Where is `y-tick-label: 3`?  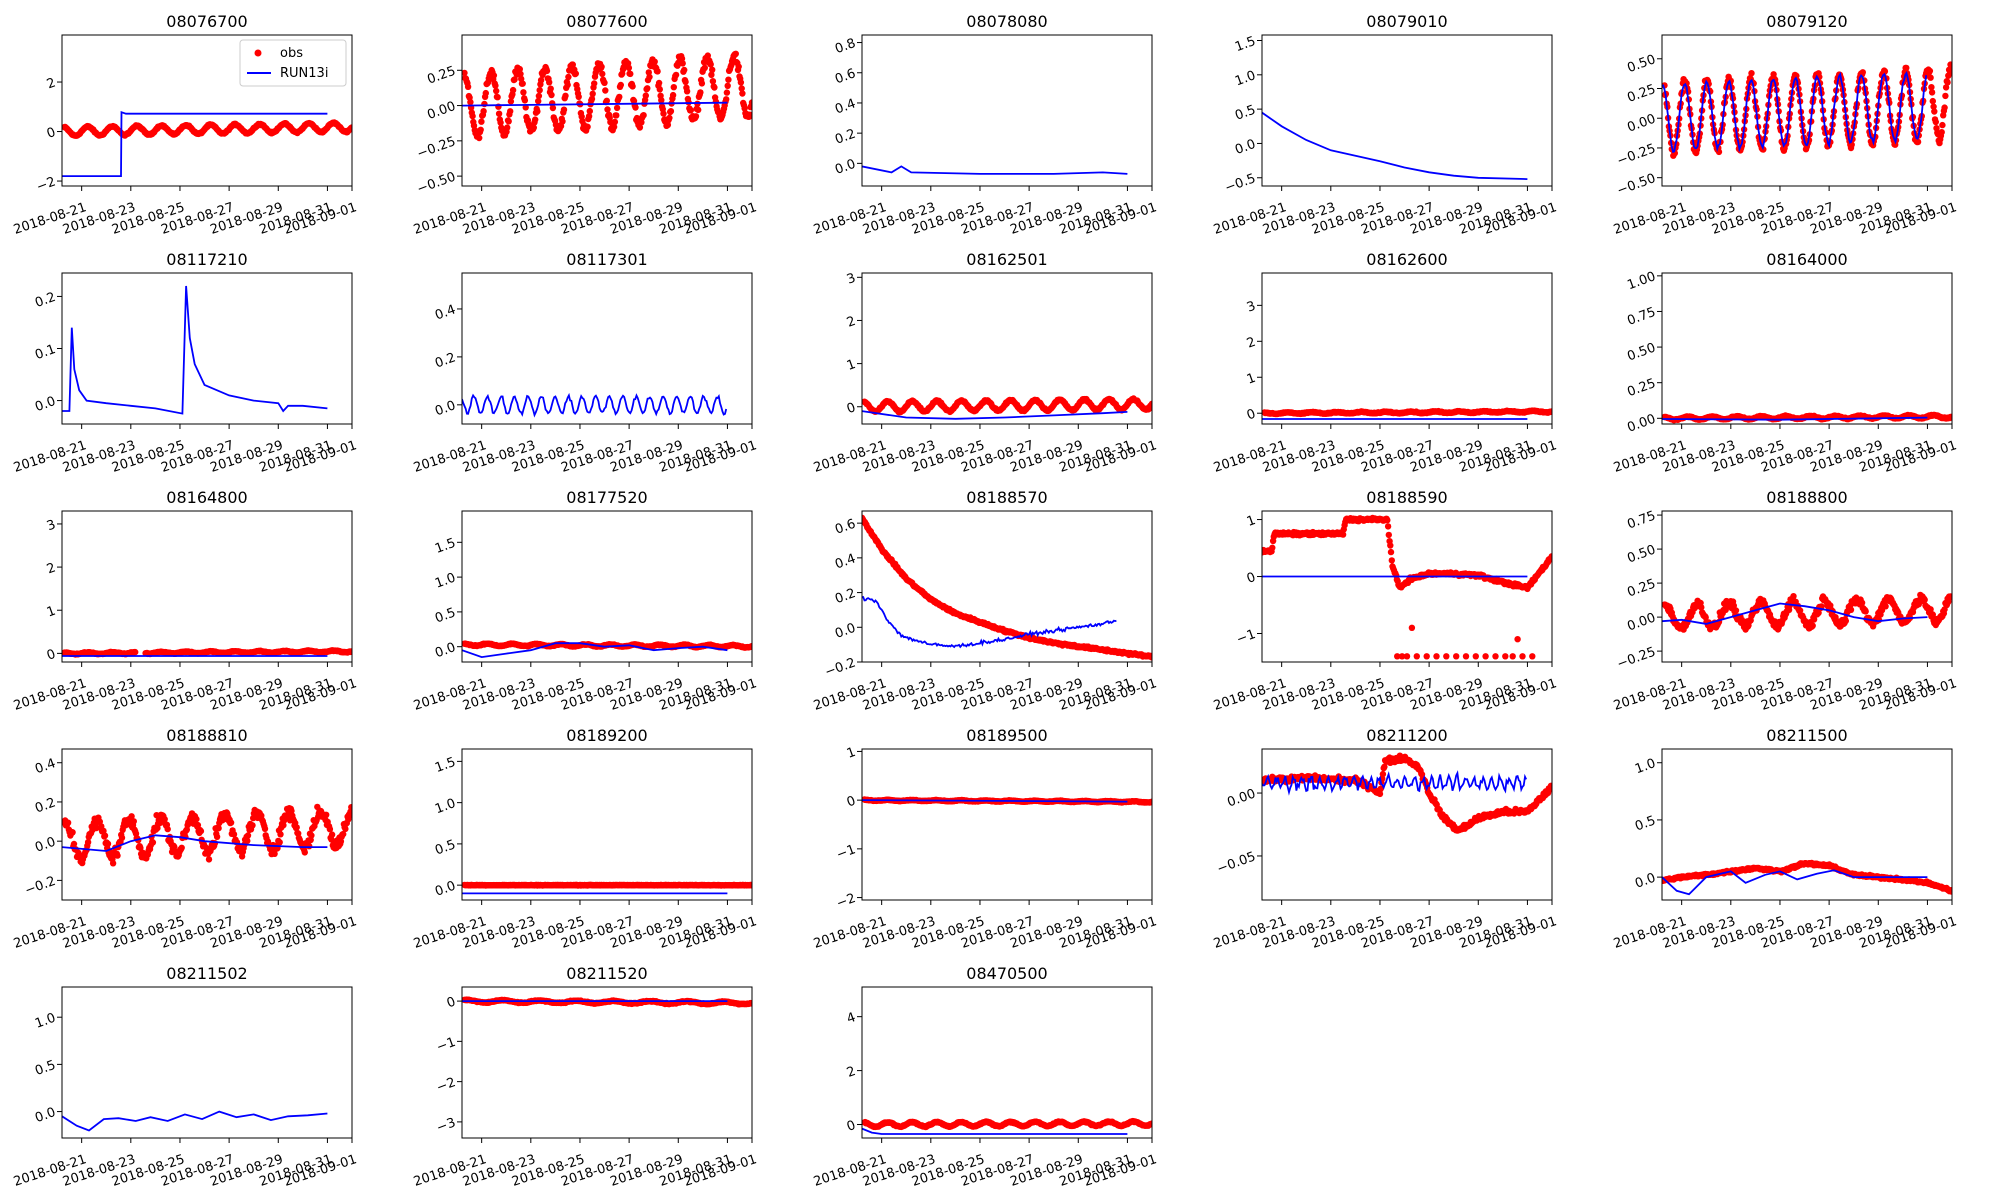 y-tick-label: 3 is located at coordinates (51, 525).